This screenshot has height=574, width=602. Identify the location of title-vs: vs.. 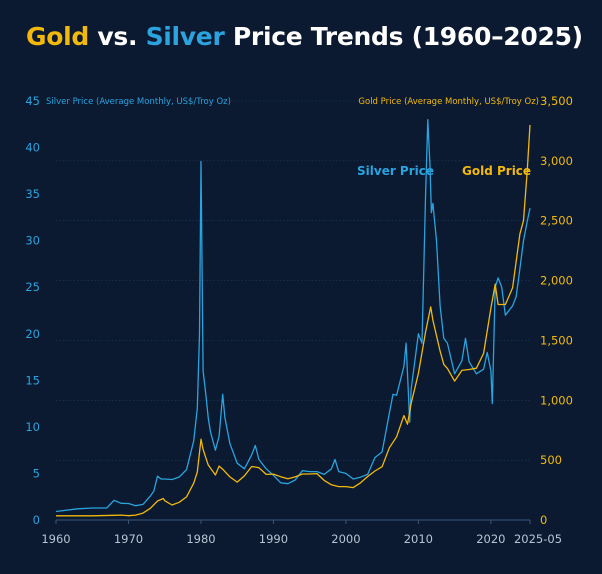
(117, 36).